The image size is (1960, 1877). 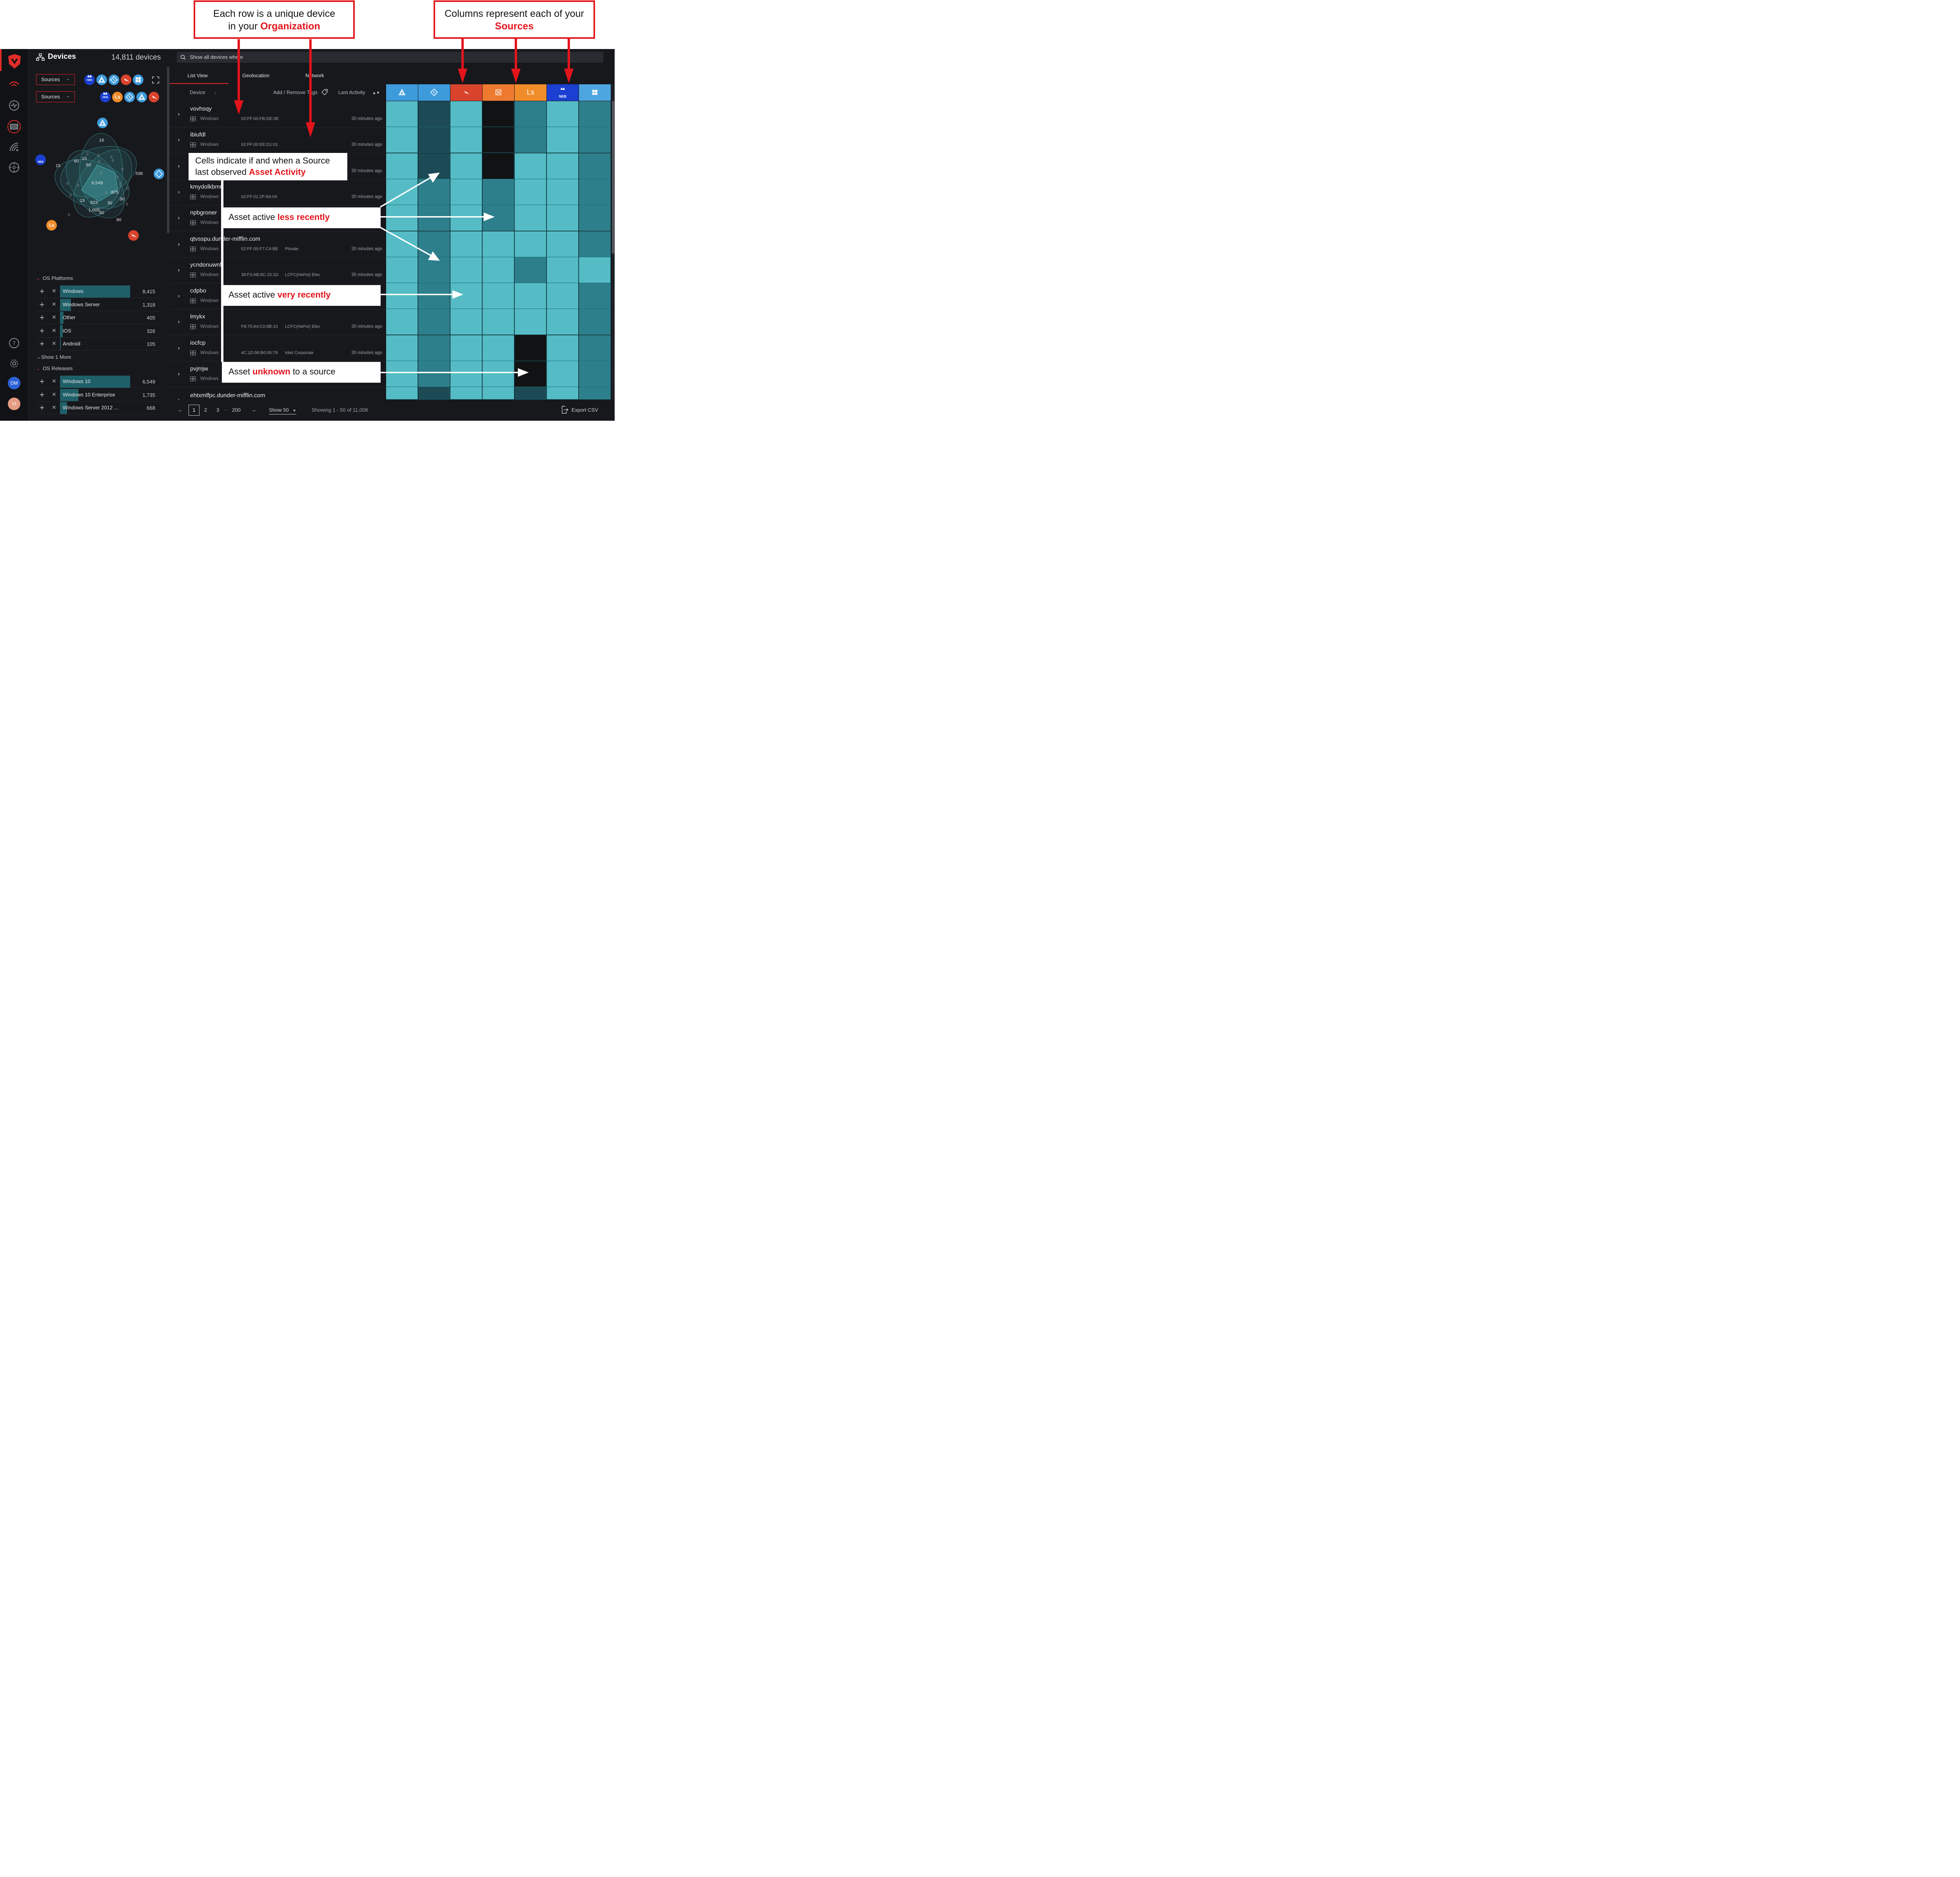 I want to click on venn-region-count: 30, so click(x=122, y=199).